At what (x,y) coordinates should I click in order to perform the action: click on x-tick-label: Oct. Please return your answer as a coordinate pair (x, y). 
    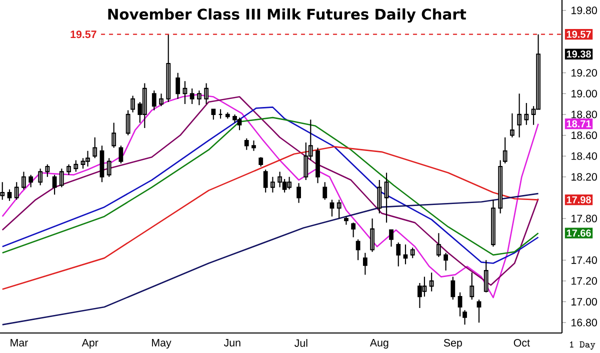
    Looking at the image, I should click on (522, 343).